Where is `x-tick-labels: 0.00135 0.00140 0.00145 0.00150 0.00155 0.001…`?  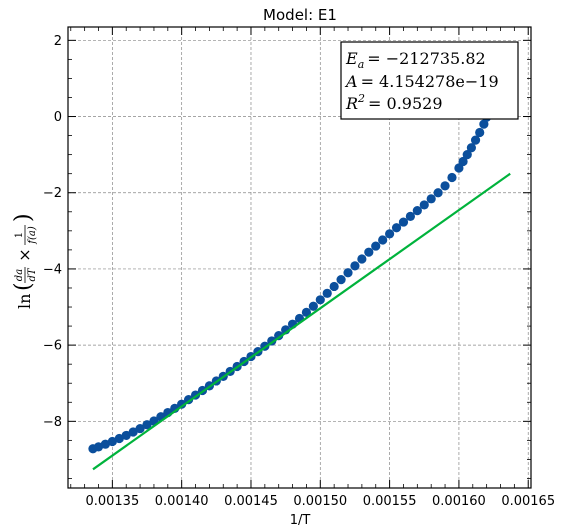 x-tick-labels: 0.00135 0.00140 0.00145 0.00150 0.00155 0.001… is located at coordinates (320, 501).